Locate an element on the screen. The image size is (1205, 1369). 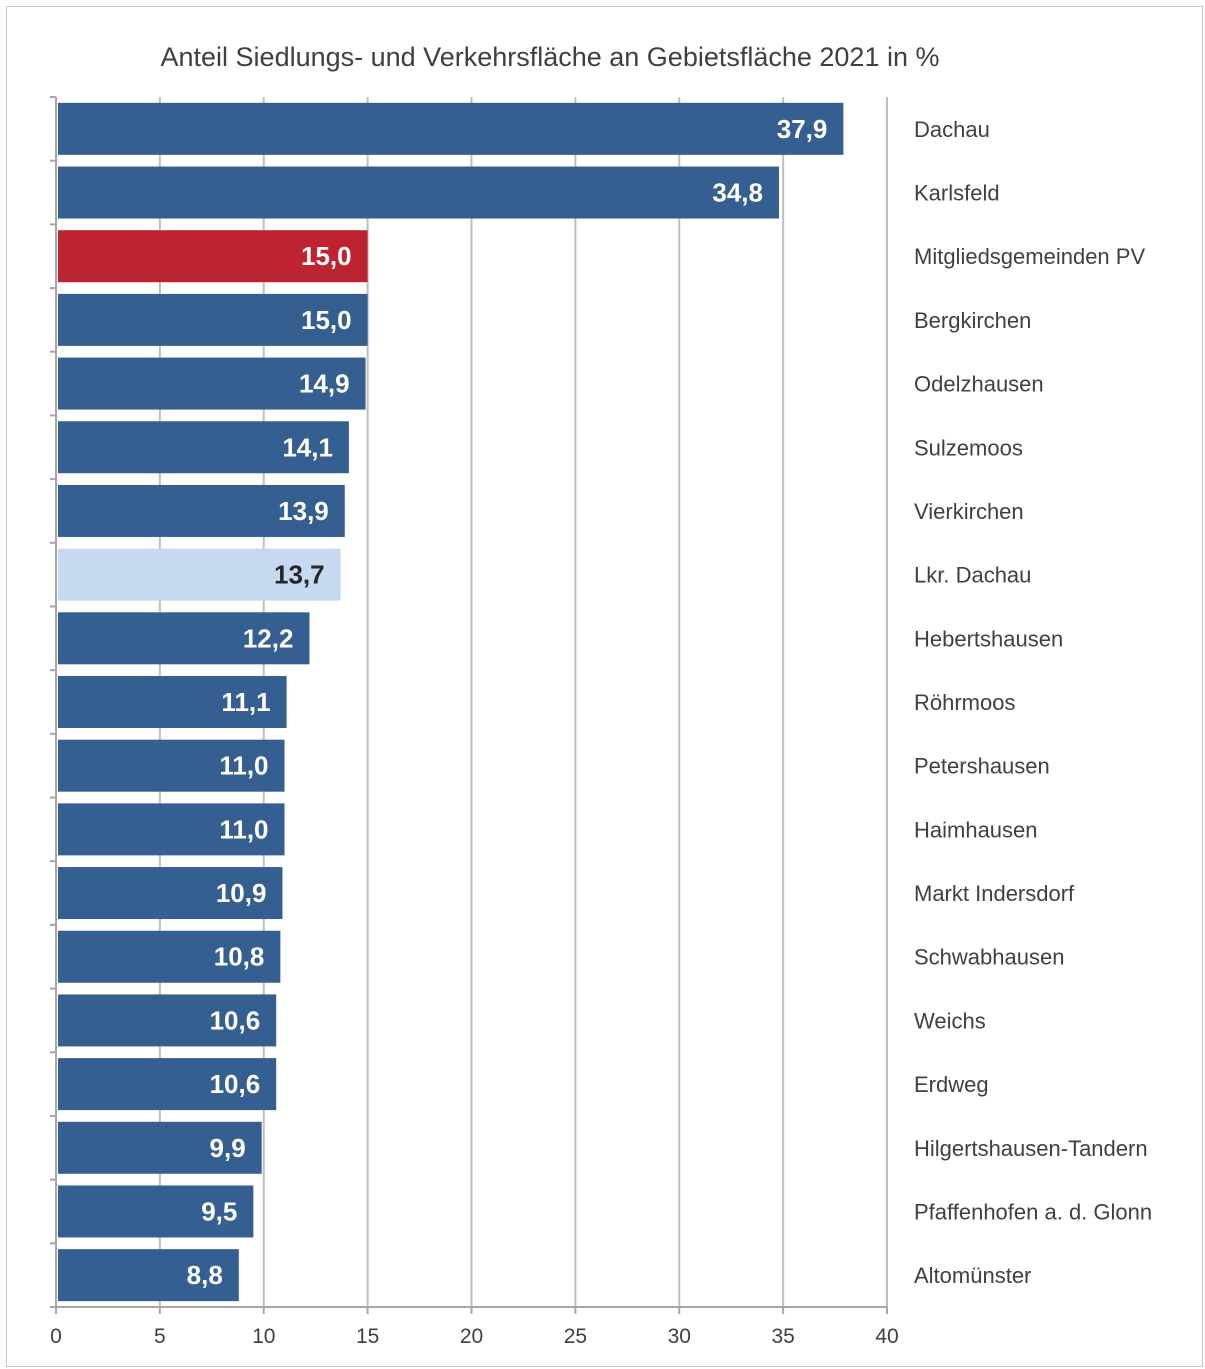
x-tick-label: 20 is located at coordinates (471, 1336).